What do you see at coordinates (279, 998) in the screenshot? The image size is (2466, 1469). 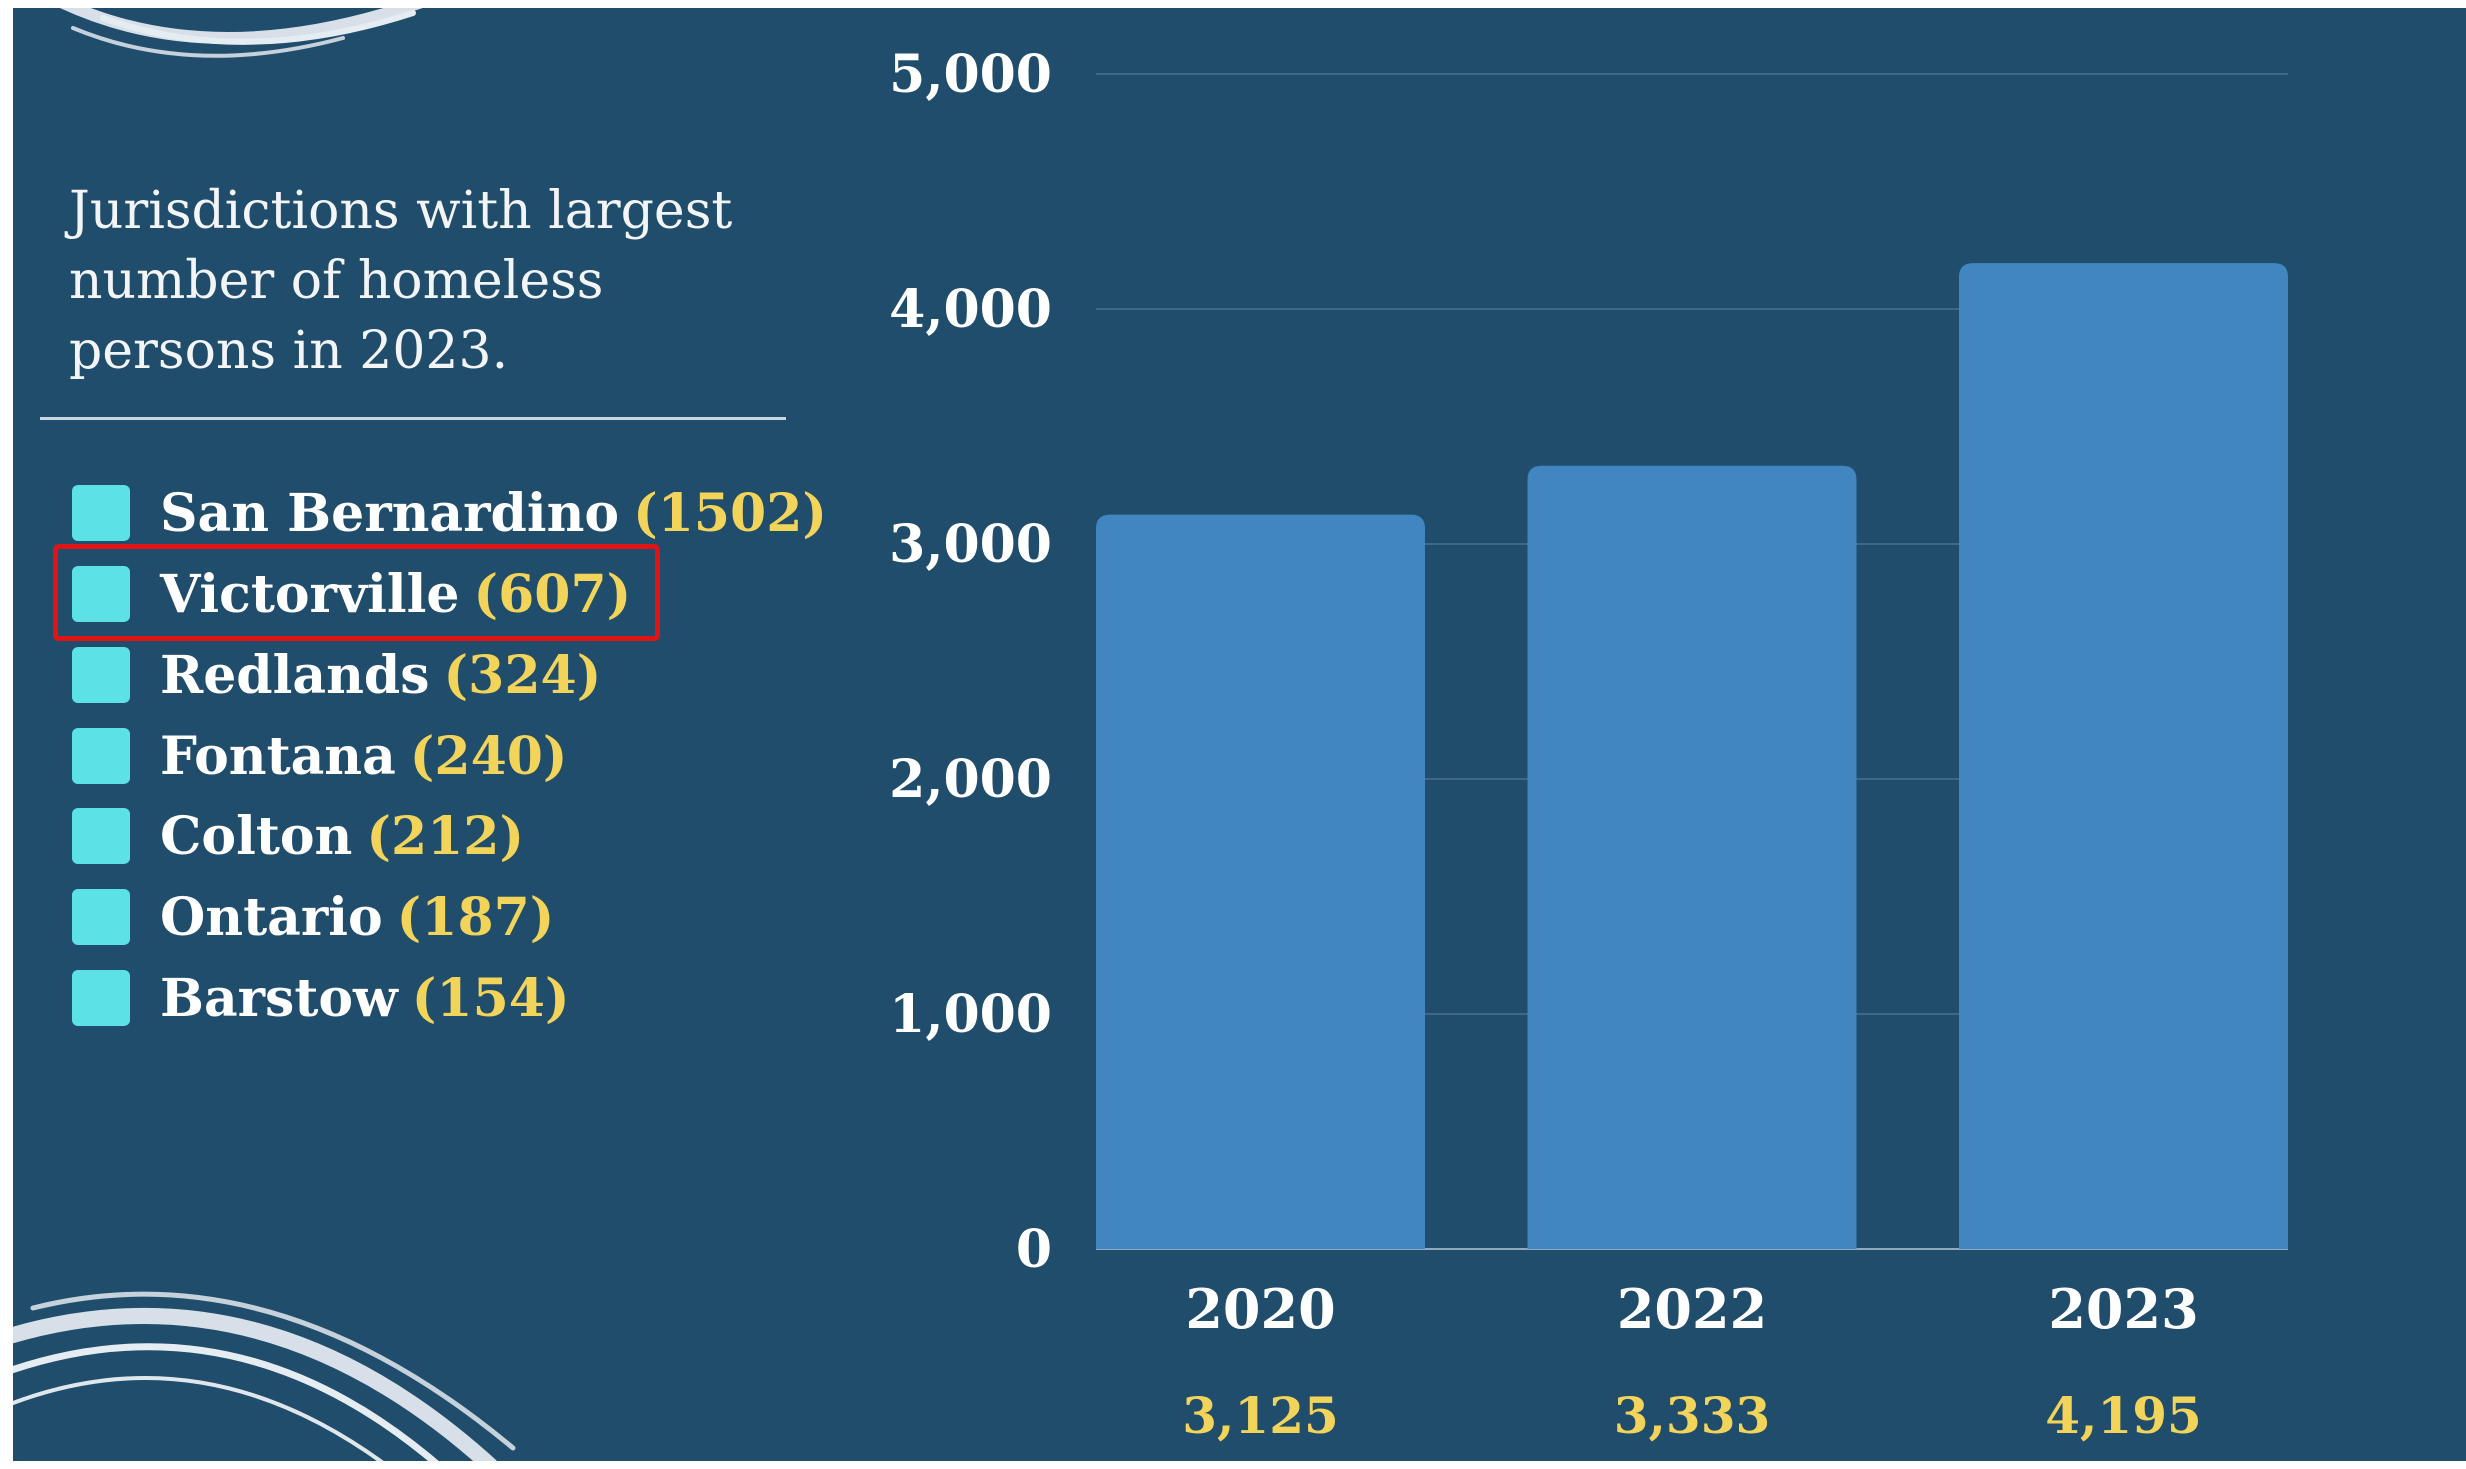 I see `legend-item-name: Barstow` at bounding box center [279, 998].